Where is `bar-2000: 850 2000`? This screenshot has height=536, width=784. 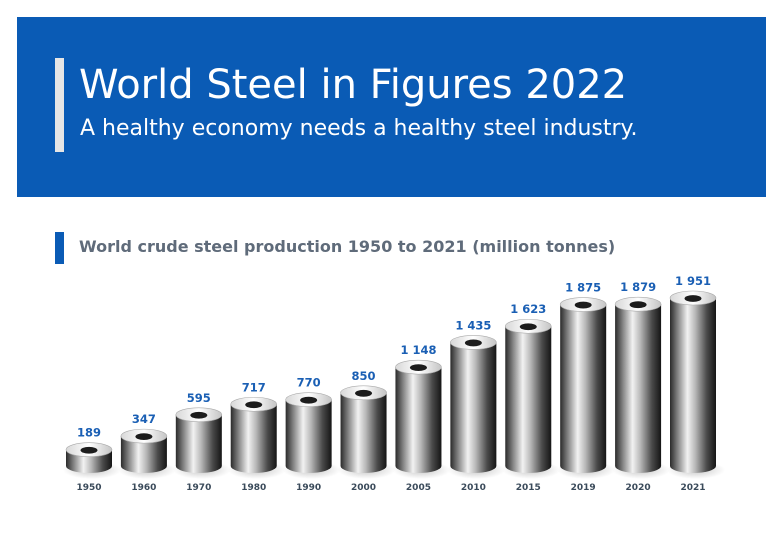
bar-2000: 850 2000 is located at coordinates (366, 431).